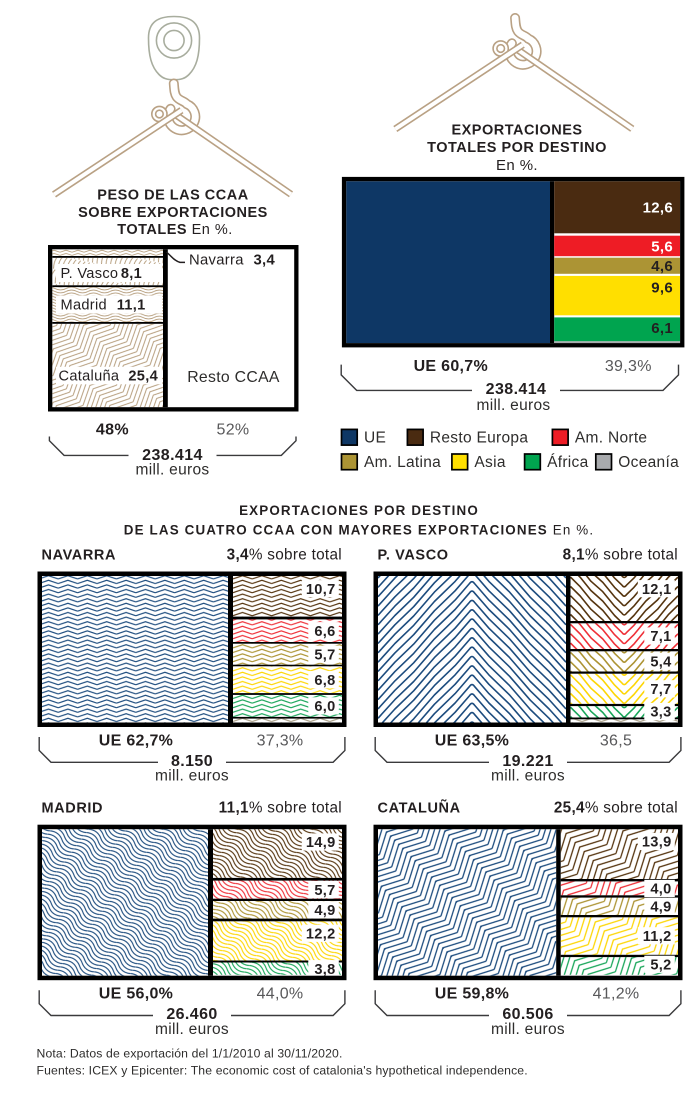 The image size is (692, 1095). Describe the element at coordinates (662, 328) in the screenshot. I see `svg-text: 6,1` at that location.